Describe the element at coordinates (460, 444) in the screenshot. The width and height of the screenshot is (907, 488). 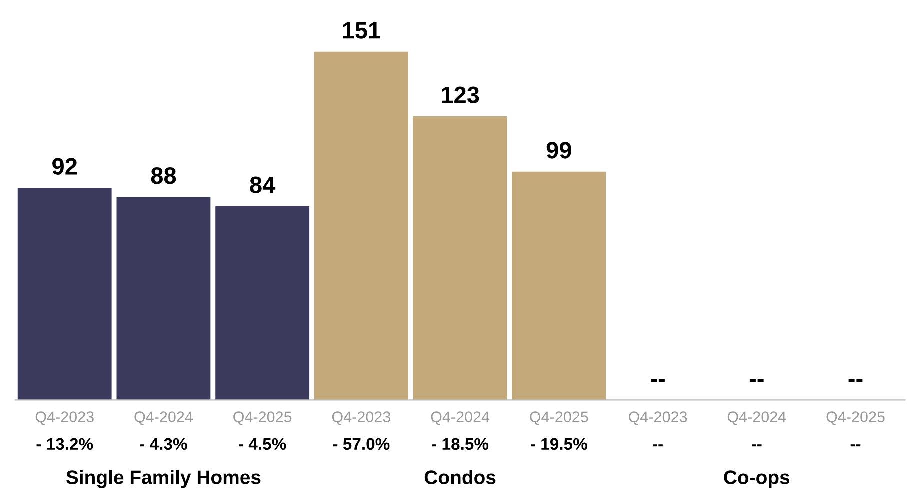
I see `text: - 18.5%` at that location.